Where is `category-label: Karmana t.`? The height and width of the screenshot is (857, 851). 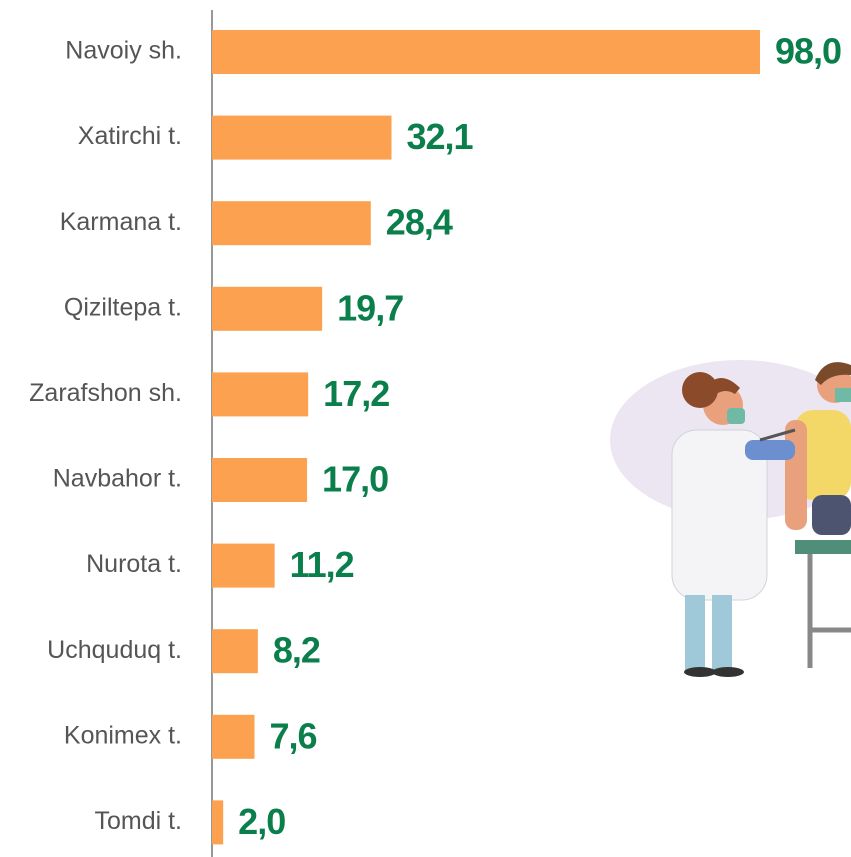 category-label: Karmana t. is located at coordinates (121, 222).